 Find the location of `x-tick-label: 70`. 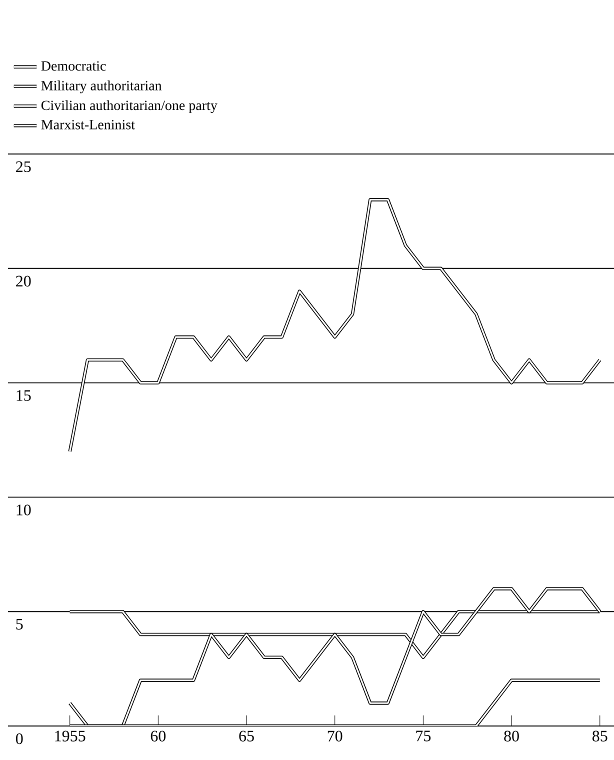

x-tick-label: 70 is located at coordinates (335, 736).